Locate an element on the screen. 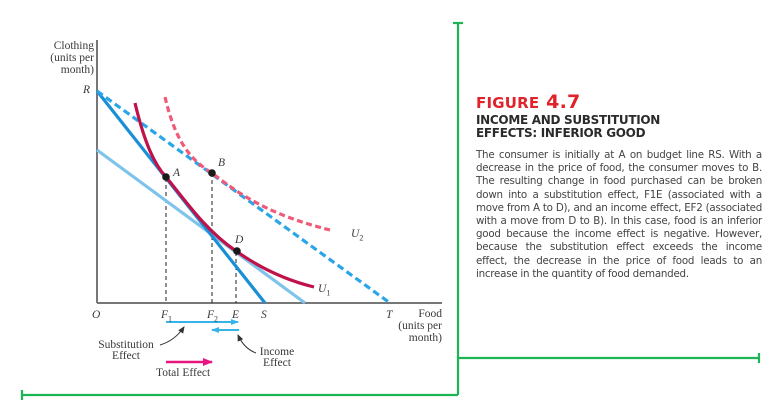 The image size is (768, 414). indifference-curve-u1 is located at coordinates (224, 195).